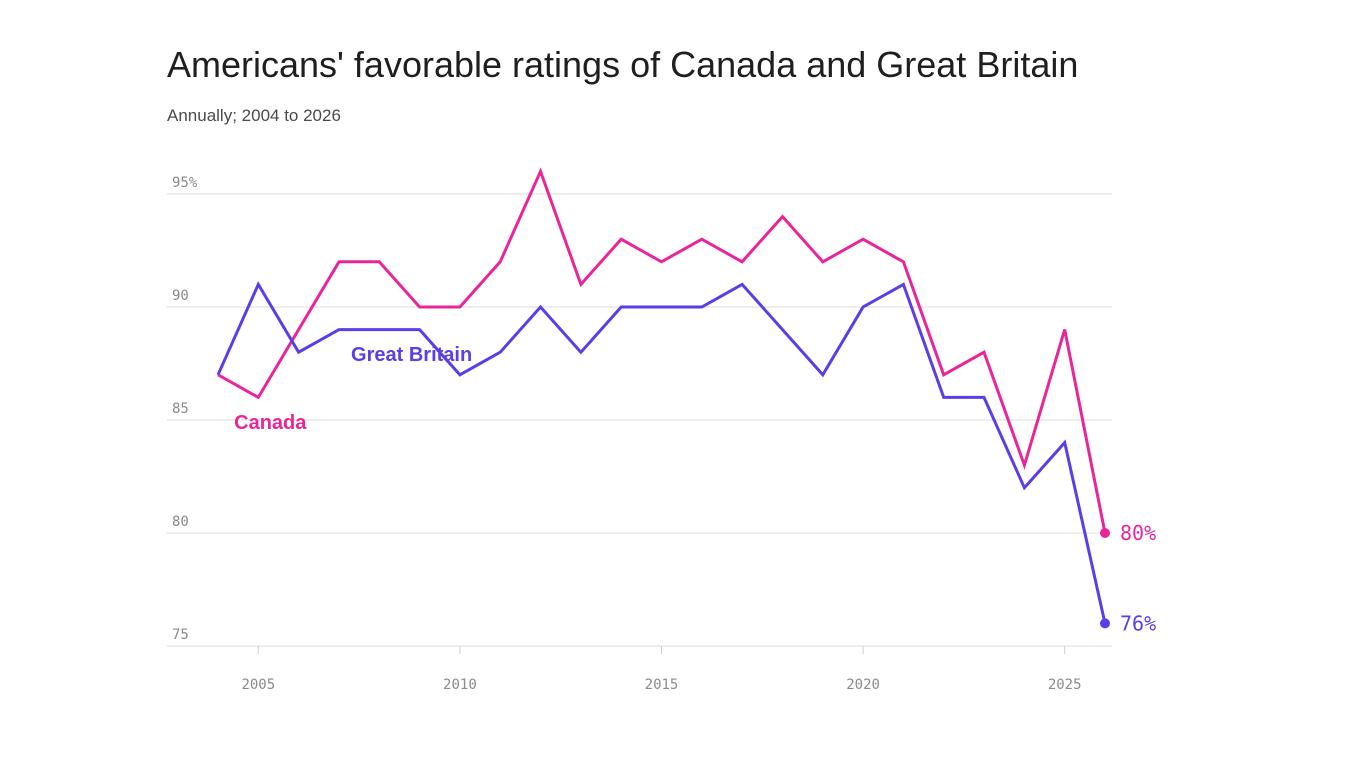 The height and width of the screenshot is (768, 1366). What do you see at coordinates (662, 685) in the screenshot?
I see `x-tick-label: 2015` at bounding box center [662, 685].